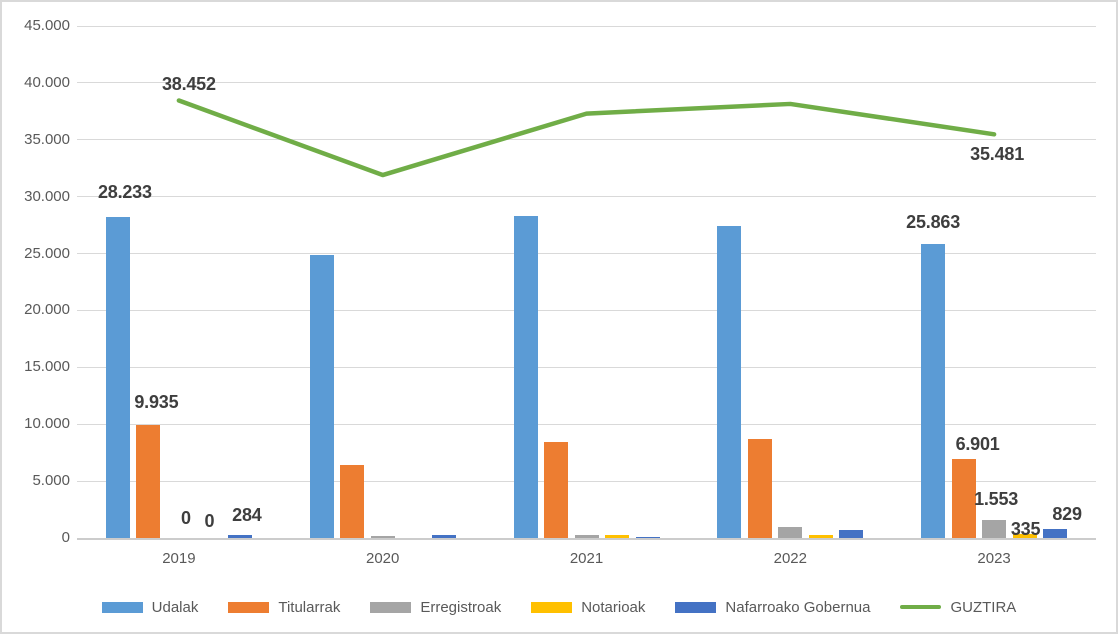  I want to click on data-label-erregistroak-2019: 0, so click(185, 518).